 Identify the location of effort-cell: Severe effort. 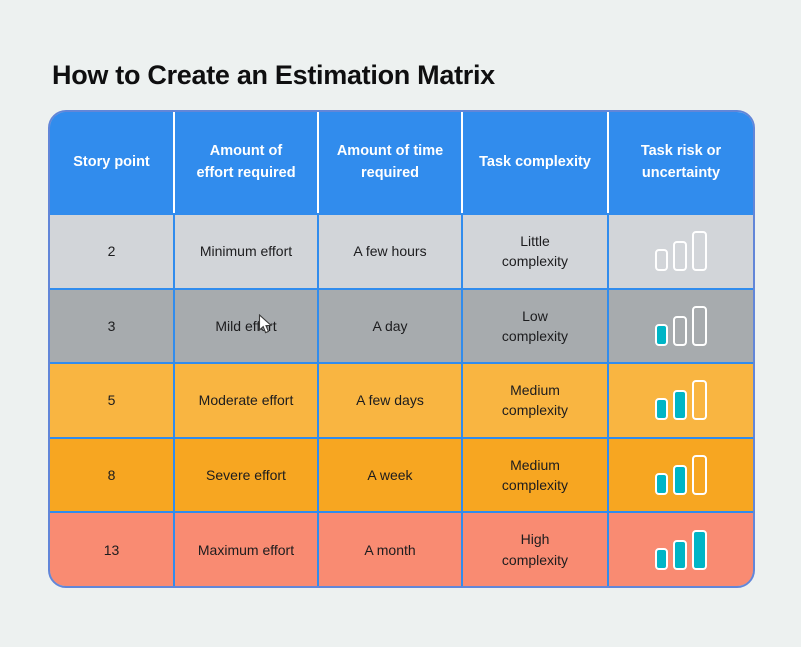
(246, 475).